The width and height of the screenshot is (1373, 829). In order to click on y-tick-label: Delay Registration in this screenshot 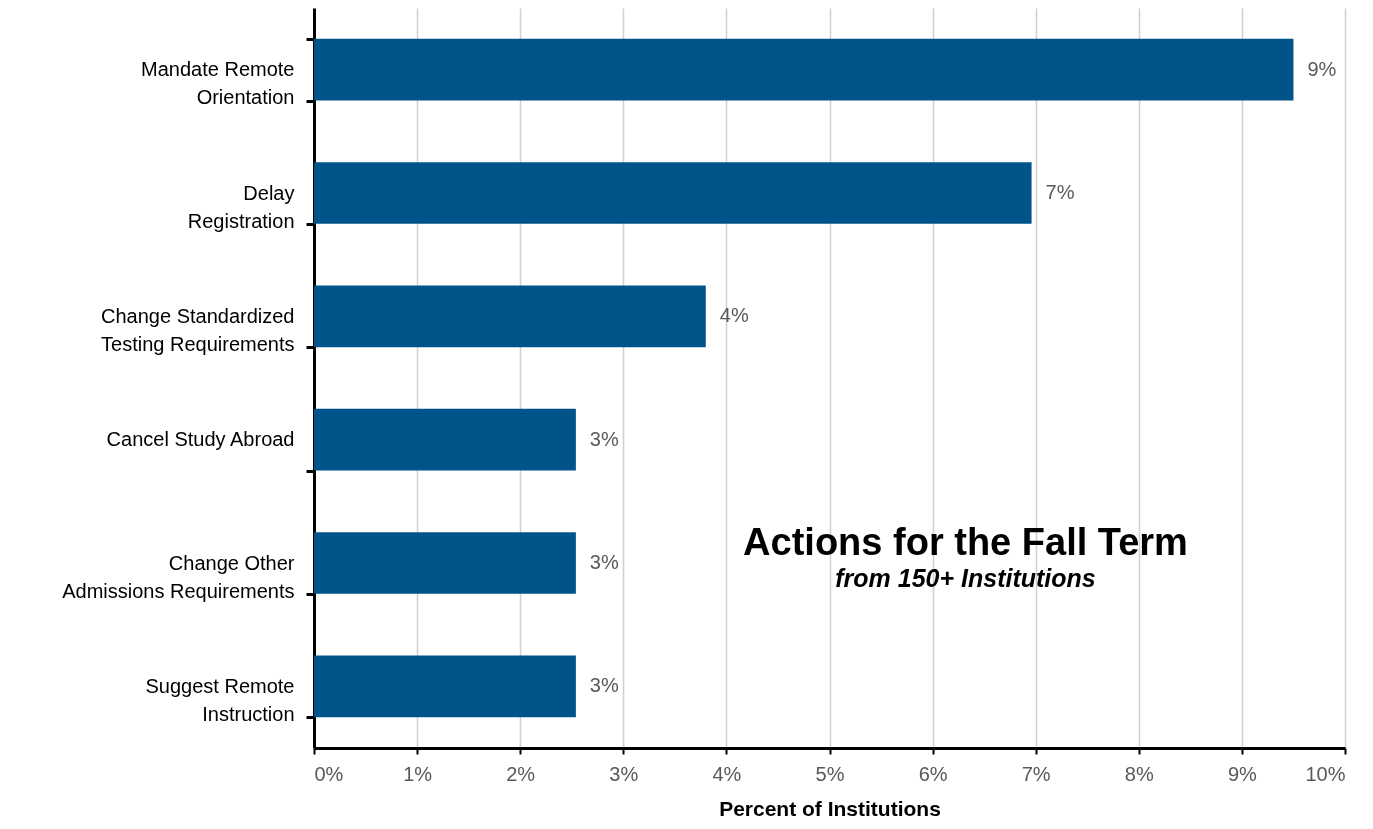, I will do `click(241, 206)`.